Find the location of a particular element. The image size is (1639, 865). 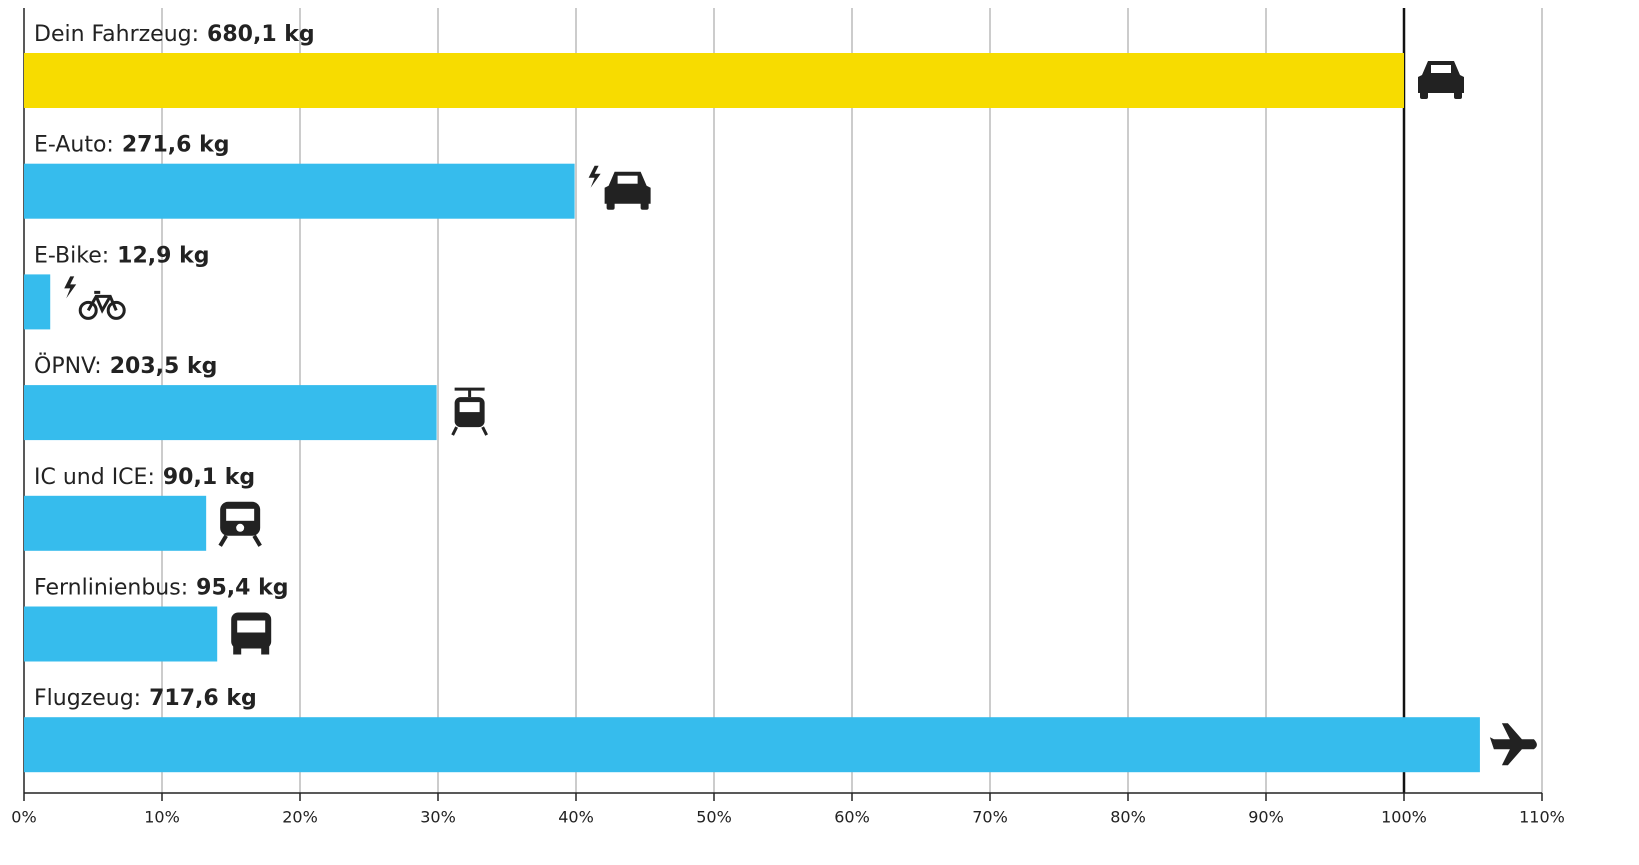

x-tick-label: 10% is located at coordinates (162, 817).